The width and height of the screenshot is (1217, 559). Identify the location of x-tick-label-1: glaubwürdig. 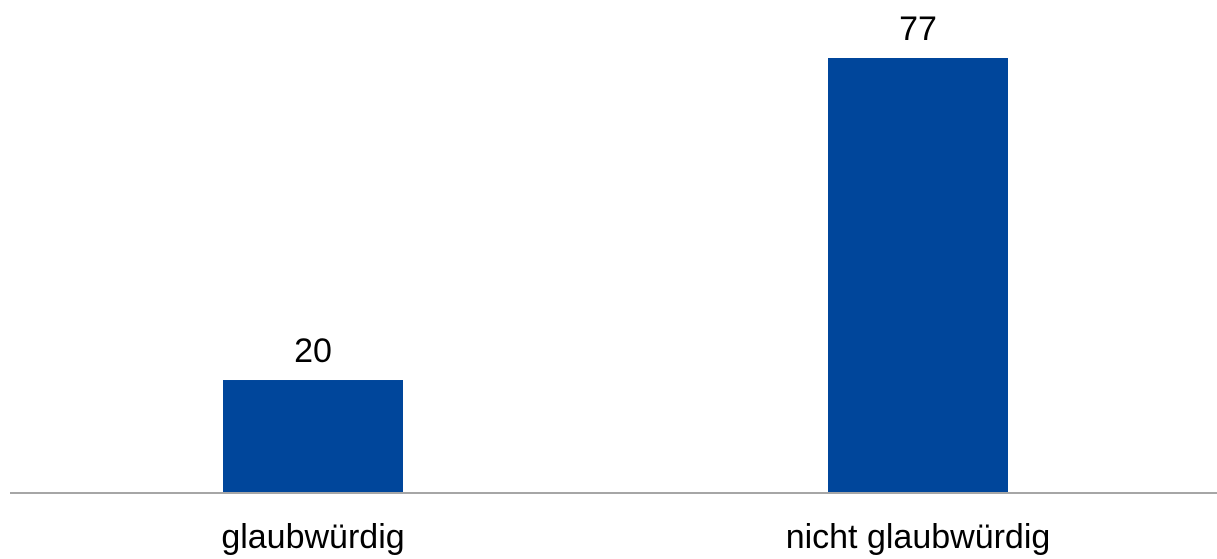
(312, 537).